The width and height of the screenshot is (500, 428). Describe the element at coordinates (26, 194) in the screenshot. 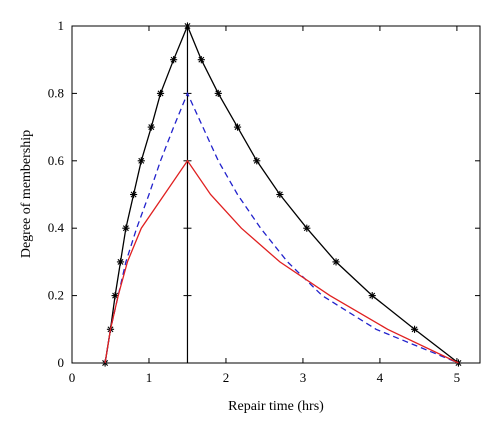

I see `y-axis-label: Degree of membership` at that location.